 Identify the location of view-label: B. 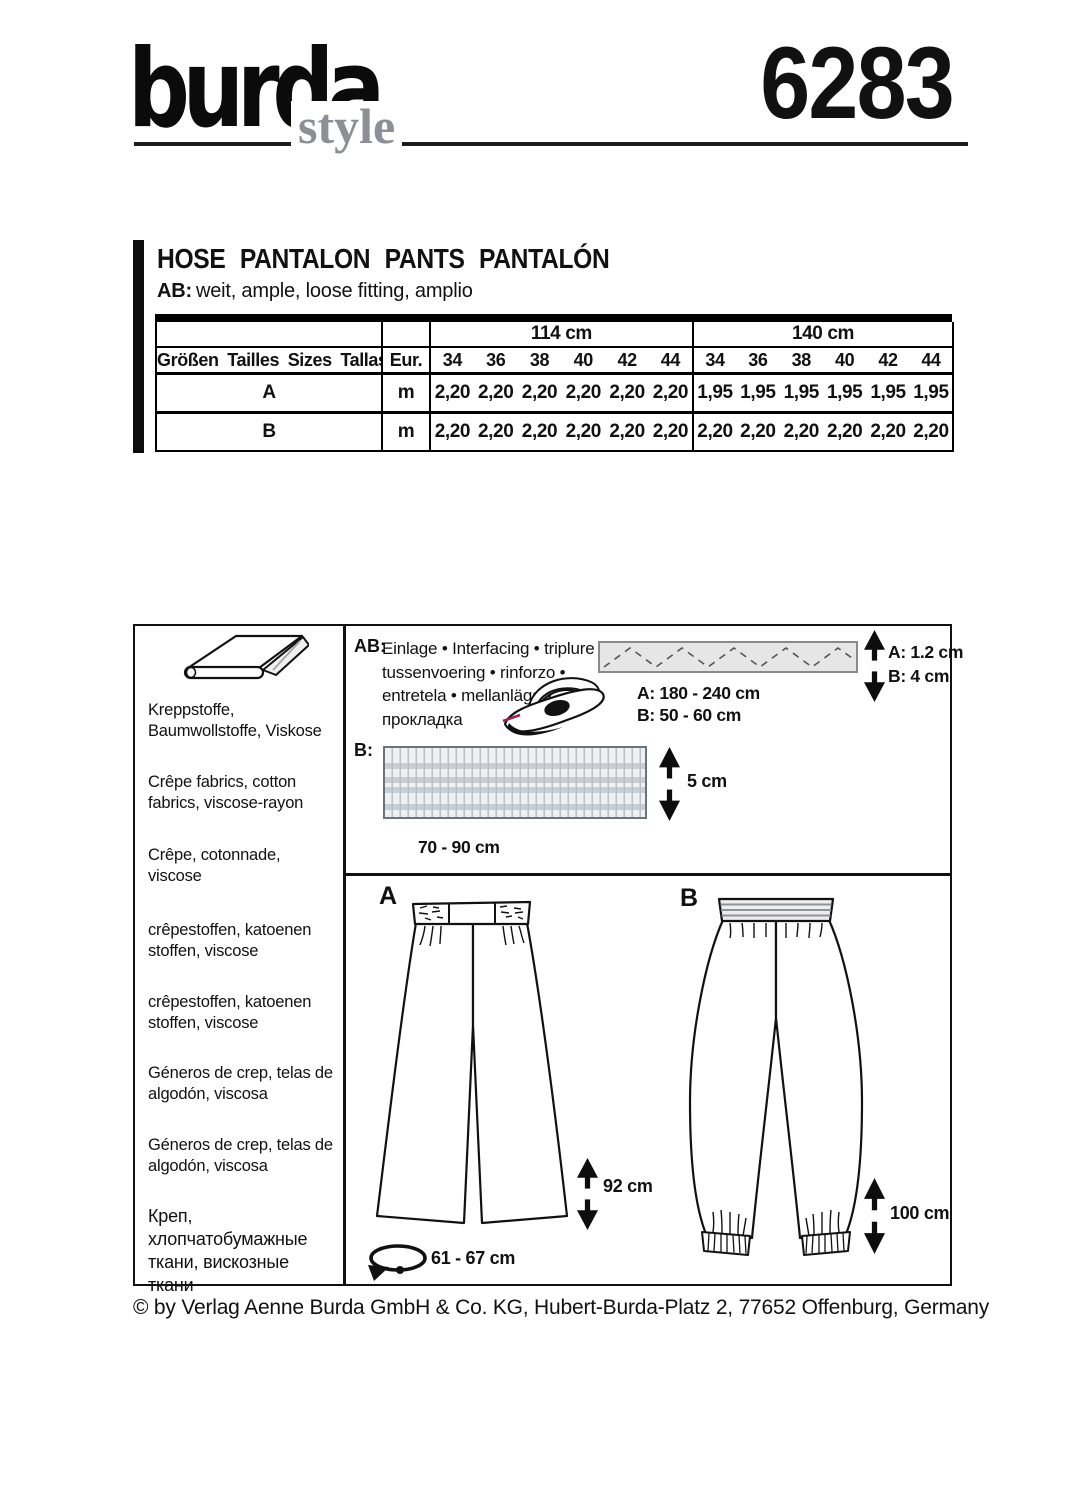
(269, 431).